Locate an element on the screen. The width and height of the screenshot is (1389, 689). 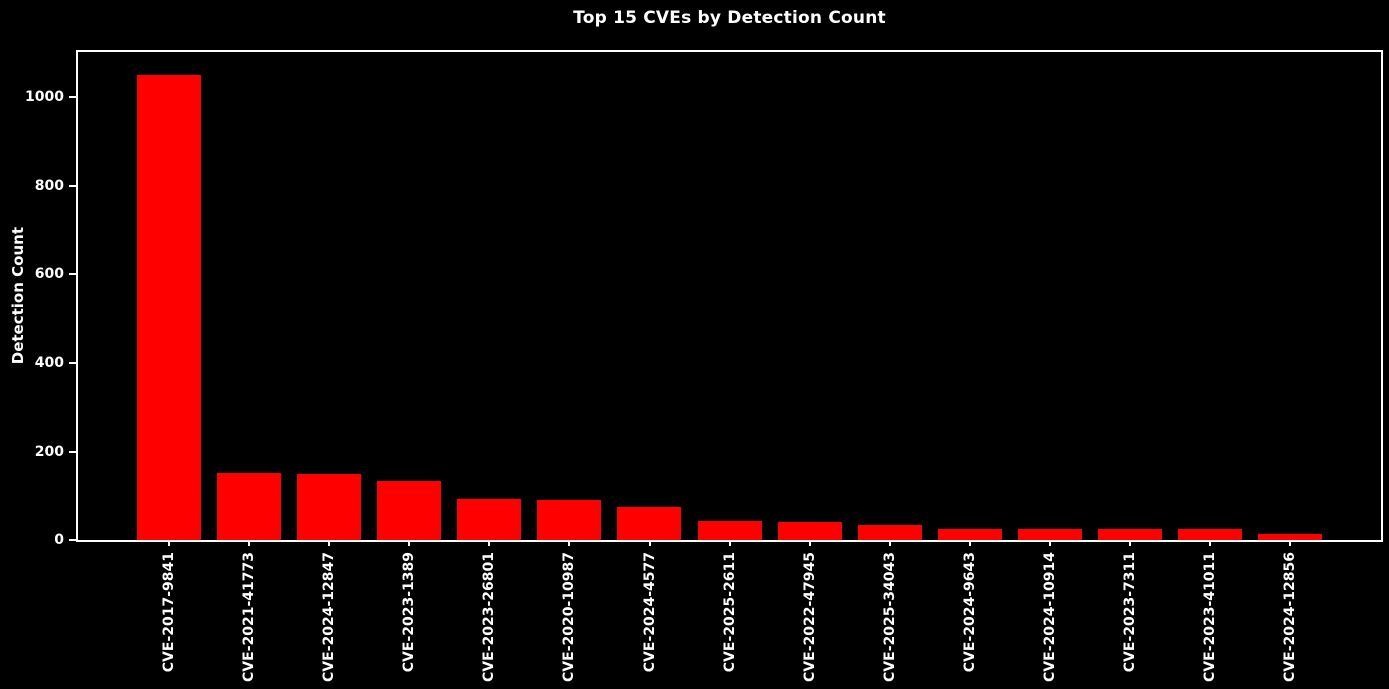
x-tick-label: CVE-2024-4577 is located at coordinates (649, 612).